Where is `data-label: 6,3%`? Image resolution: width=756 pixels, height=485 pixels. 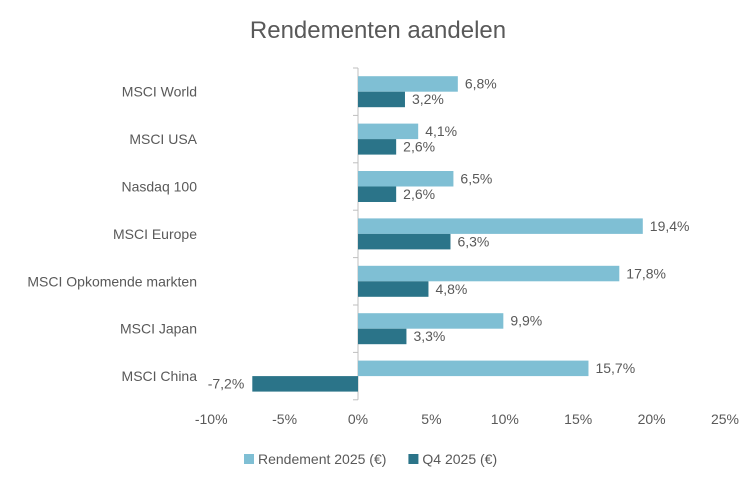 data-label: 6,3% is located at coordinates (473, 241).